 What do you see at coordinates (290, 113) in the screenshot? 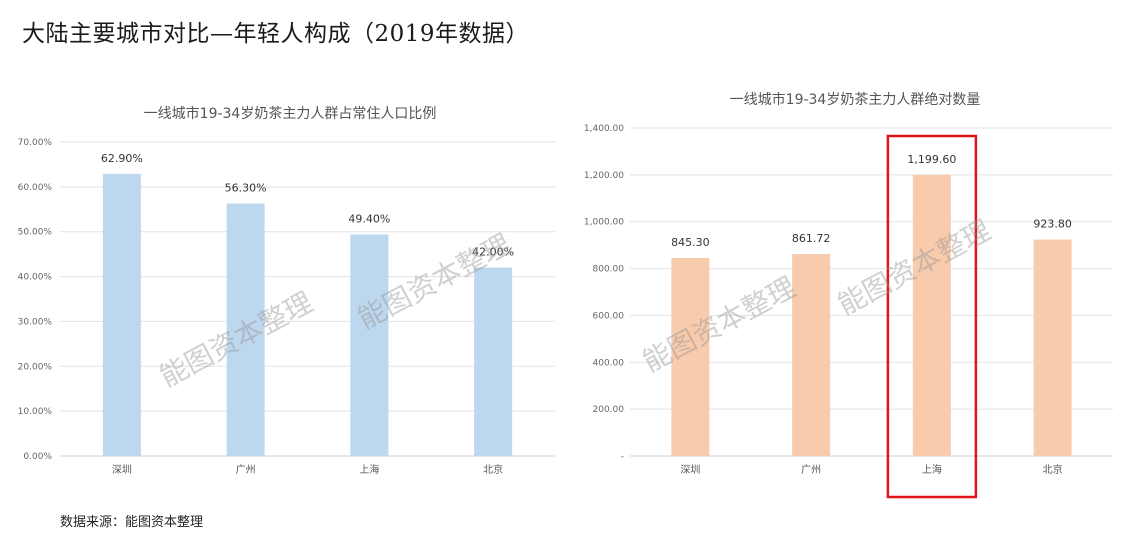
I see `chart-title: 一线城市19-34岁奶茶主力人群占常住人口比例` at bounding box center [290, 113].